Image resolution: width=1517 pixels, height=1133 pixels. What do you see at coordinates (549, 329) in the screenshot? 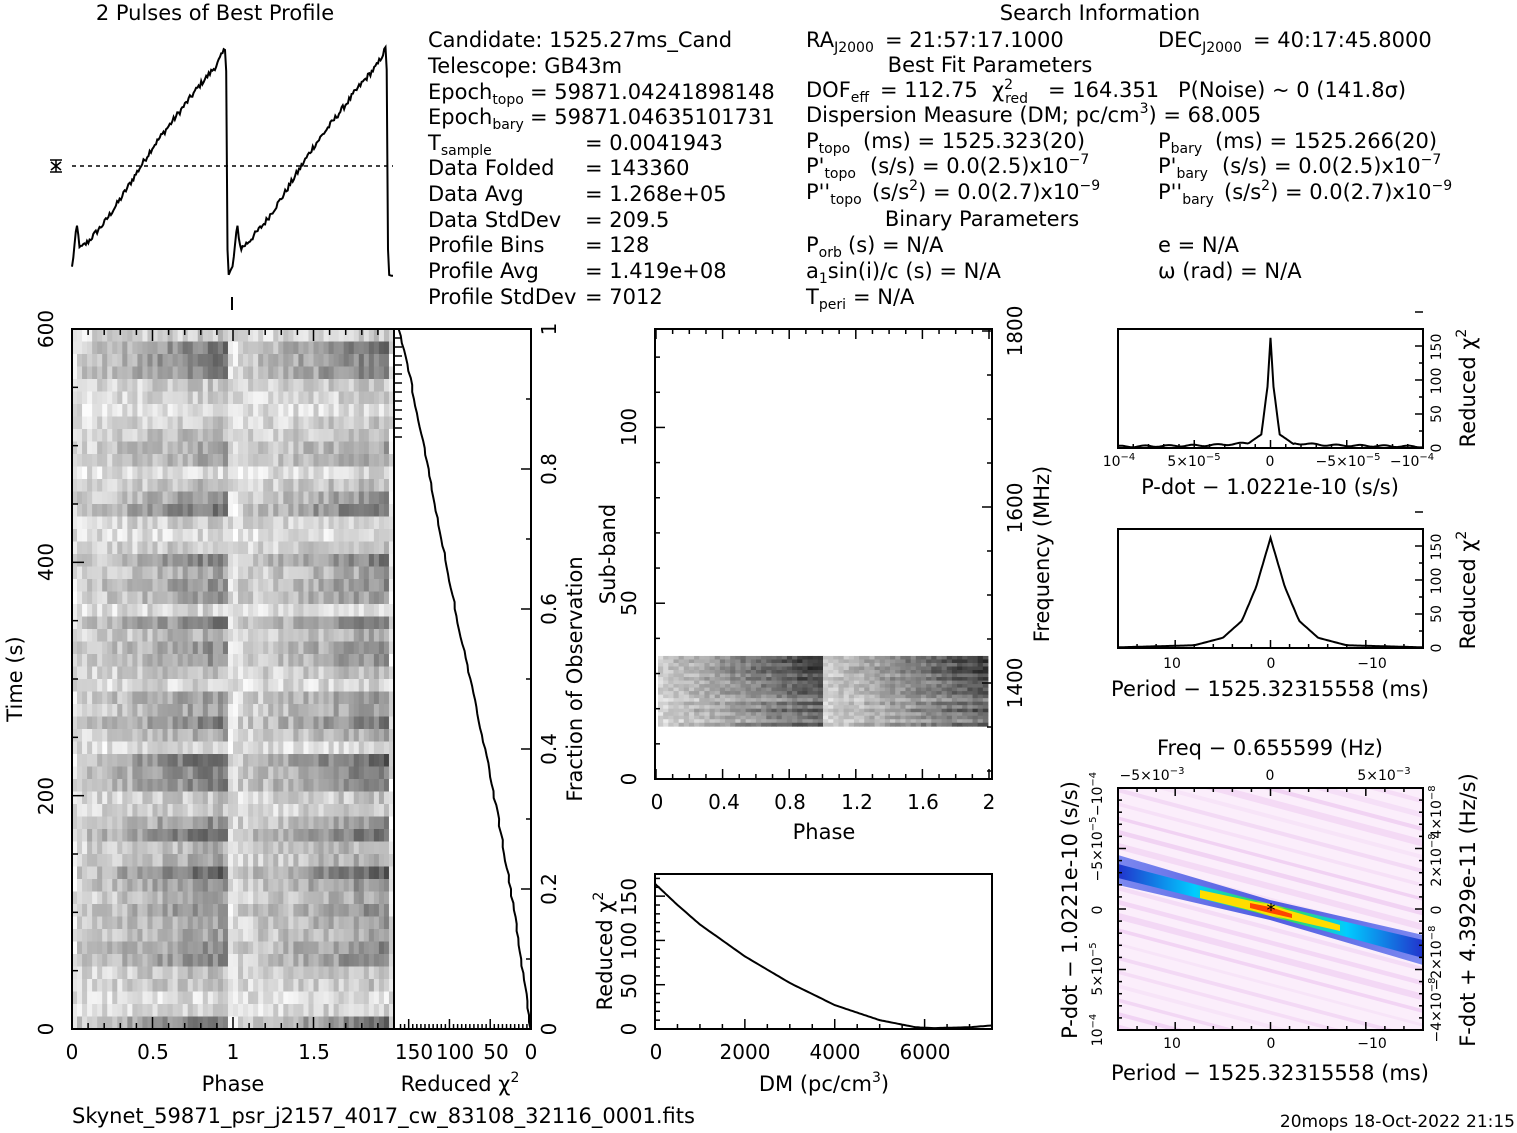
I see `frac-tick-1: 1` at bounding box center [549, 329].